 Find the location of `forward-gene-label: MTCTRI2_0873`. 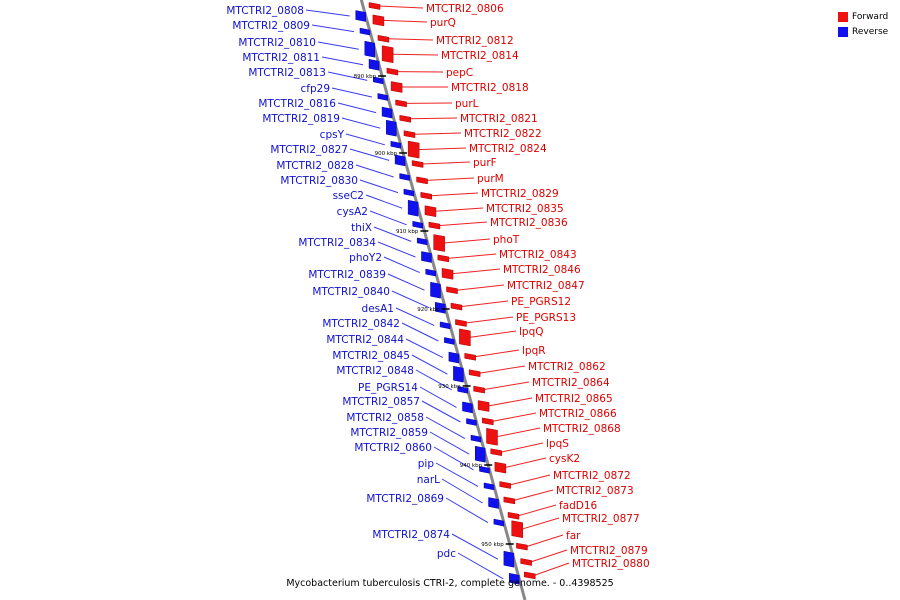

forward-gene-label: MTCTRI2_0873 is located at coordinates (595, 491).